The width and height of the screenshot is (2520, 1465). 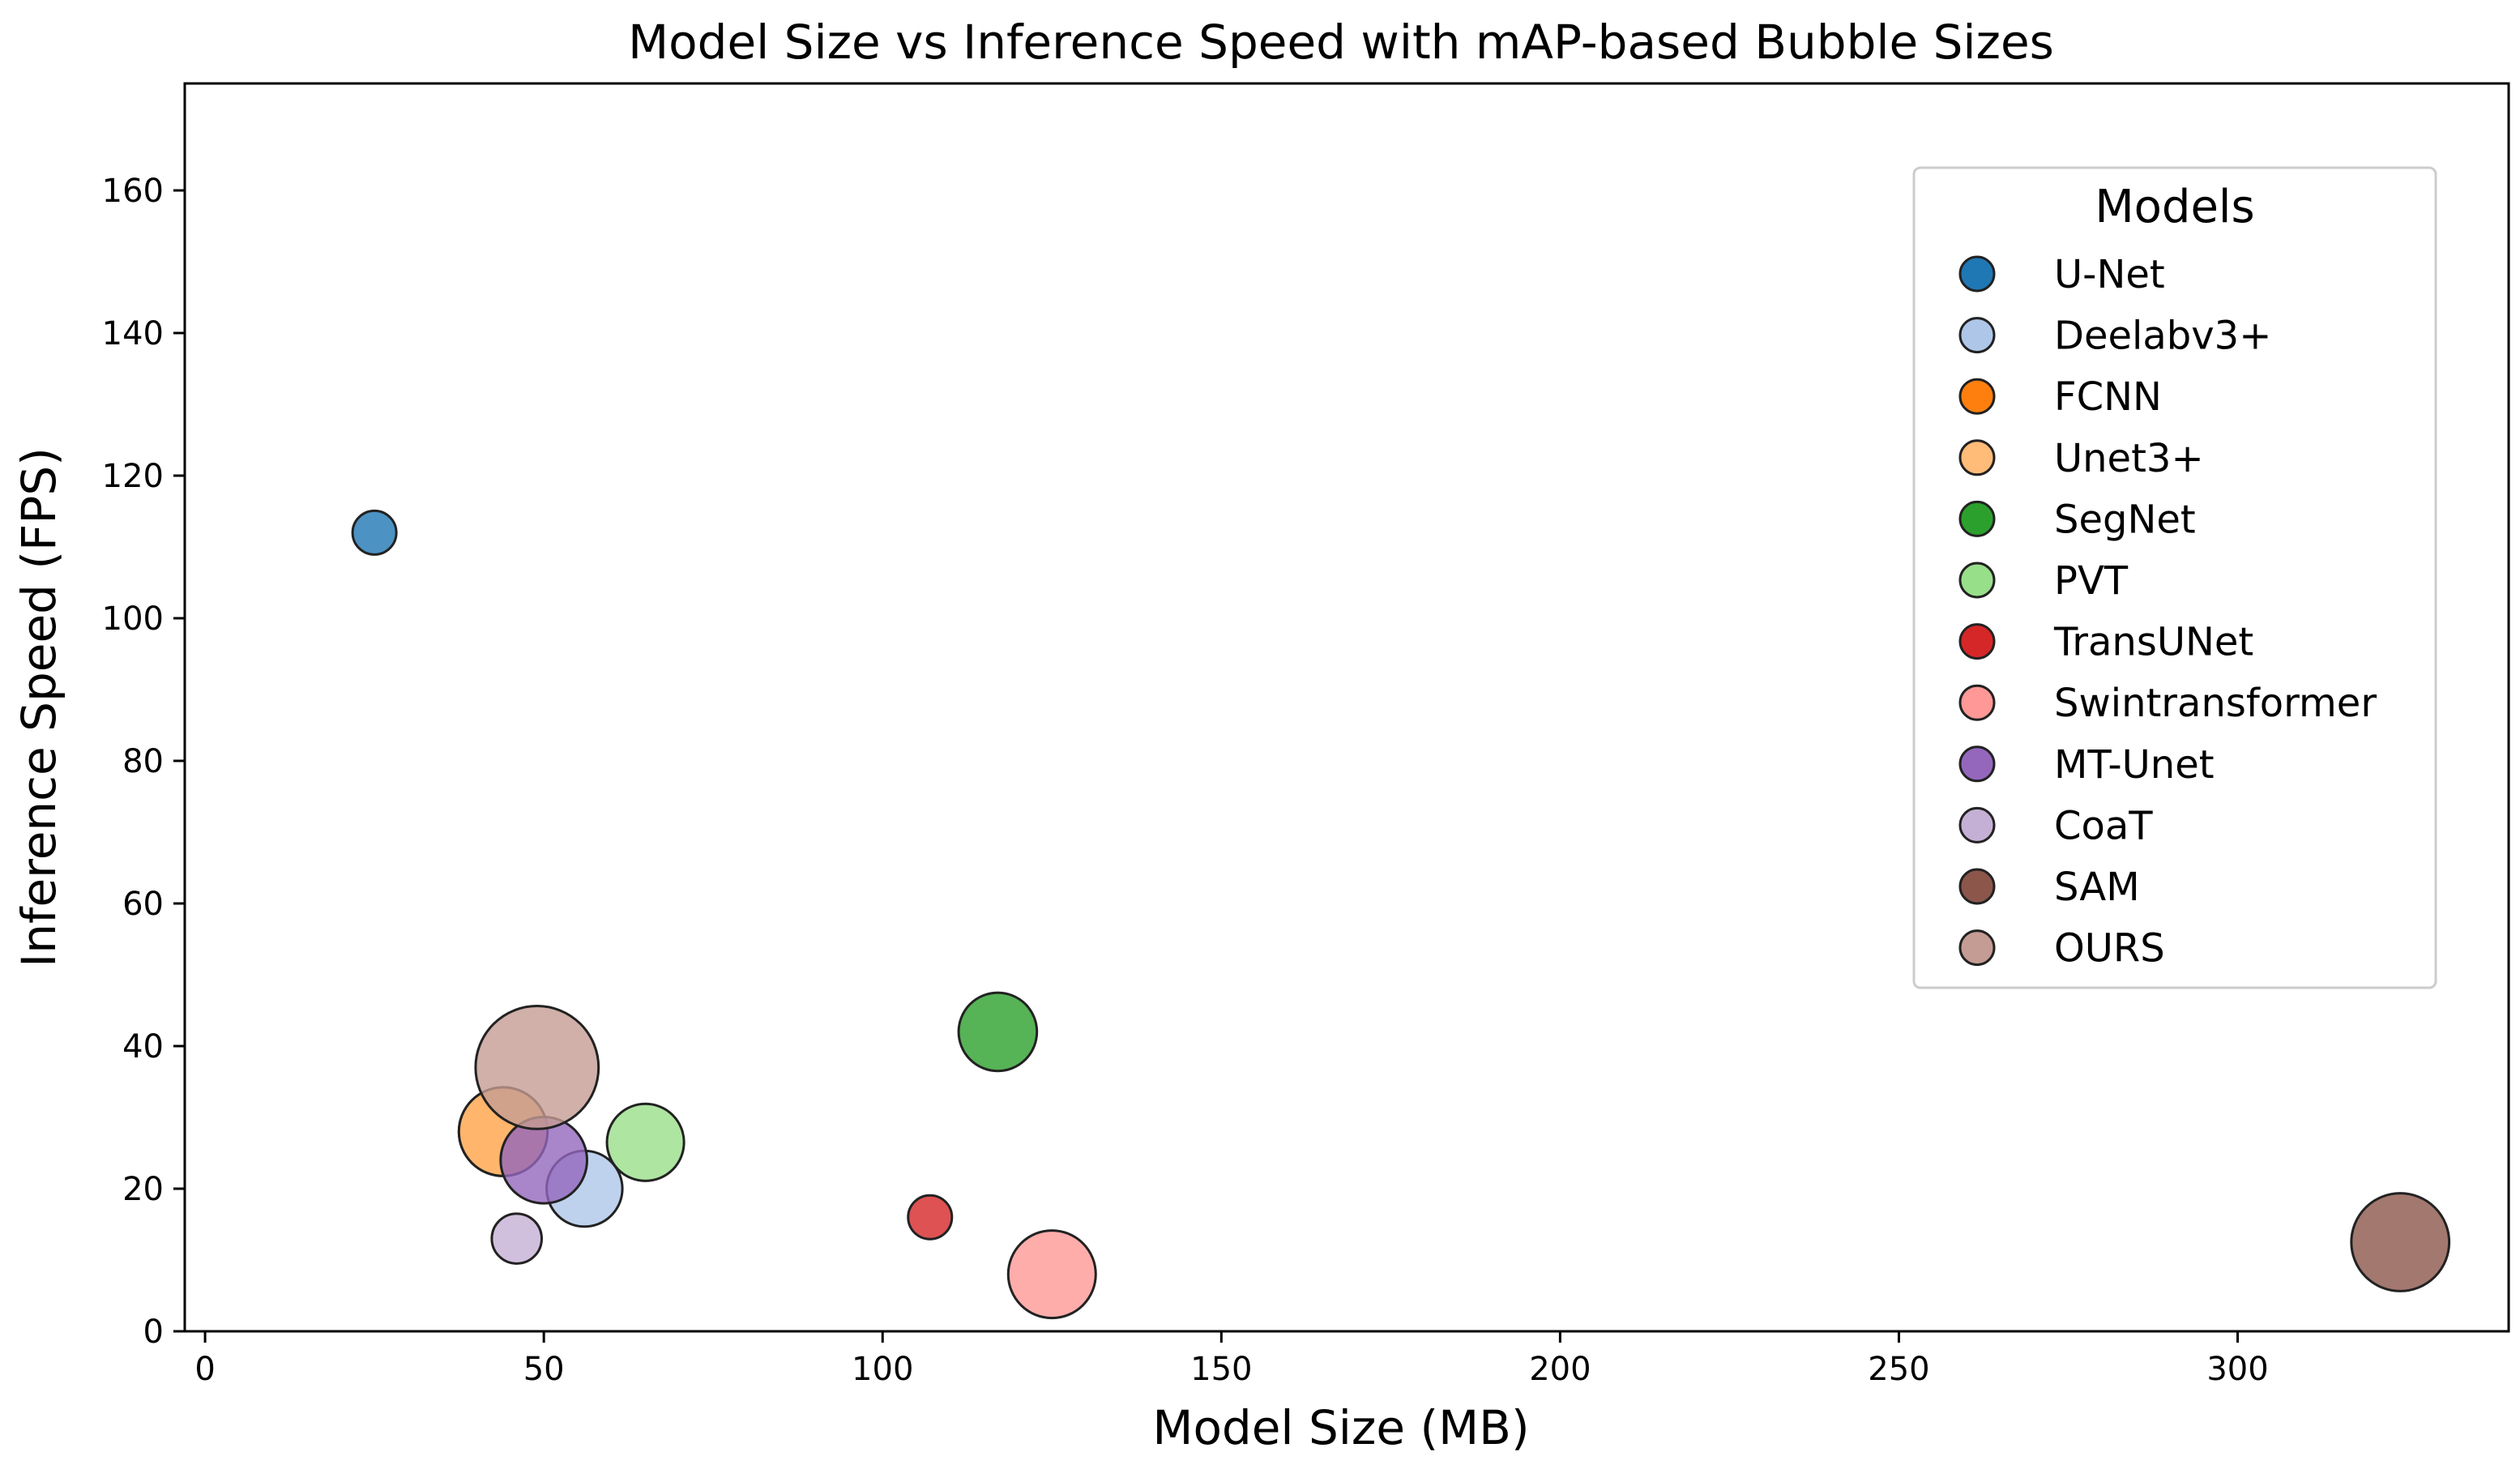 I want to click on x-tick-label: 100, so click(x=883, y=1369).